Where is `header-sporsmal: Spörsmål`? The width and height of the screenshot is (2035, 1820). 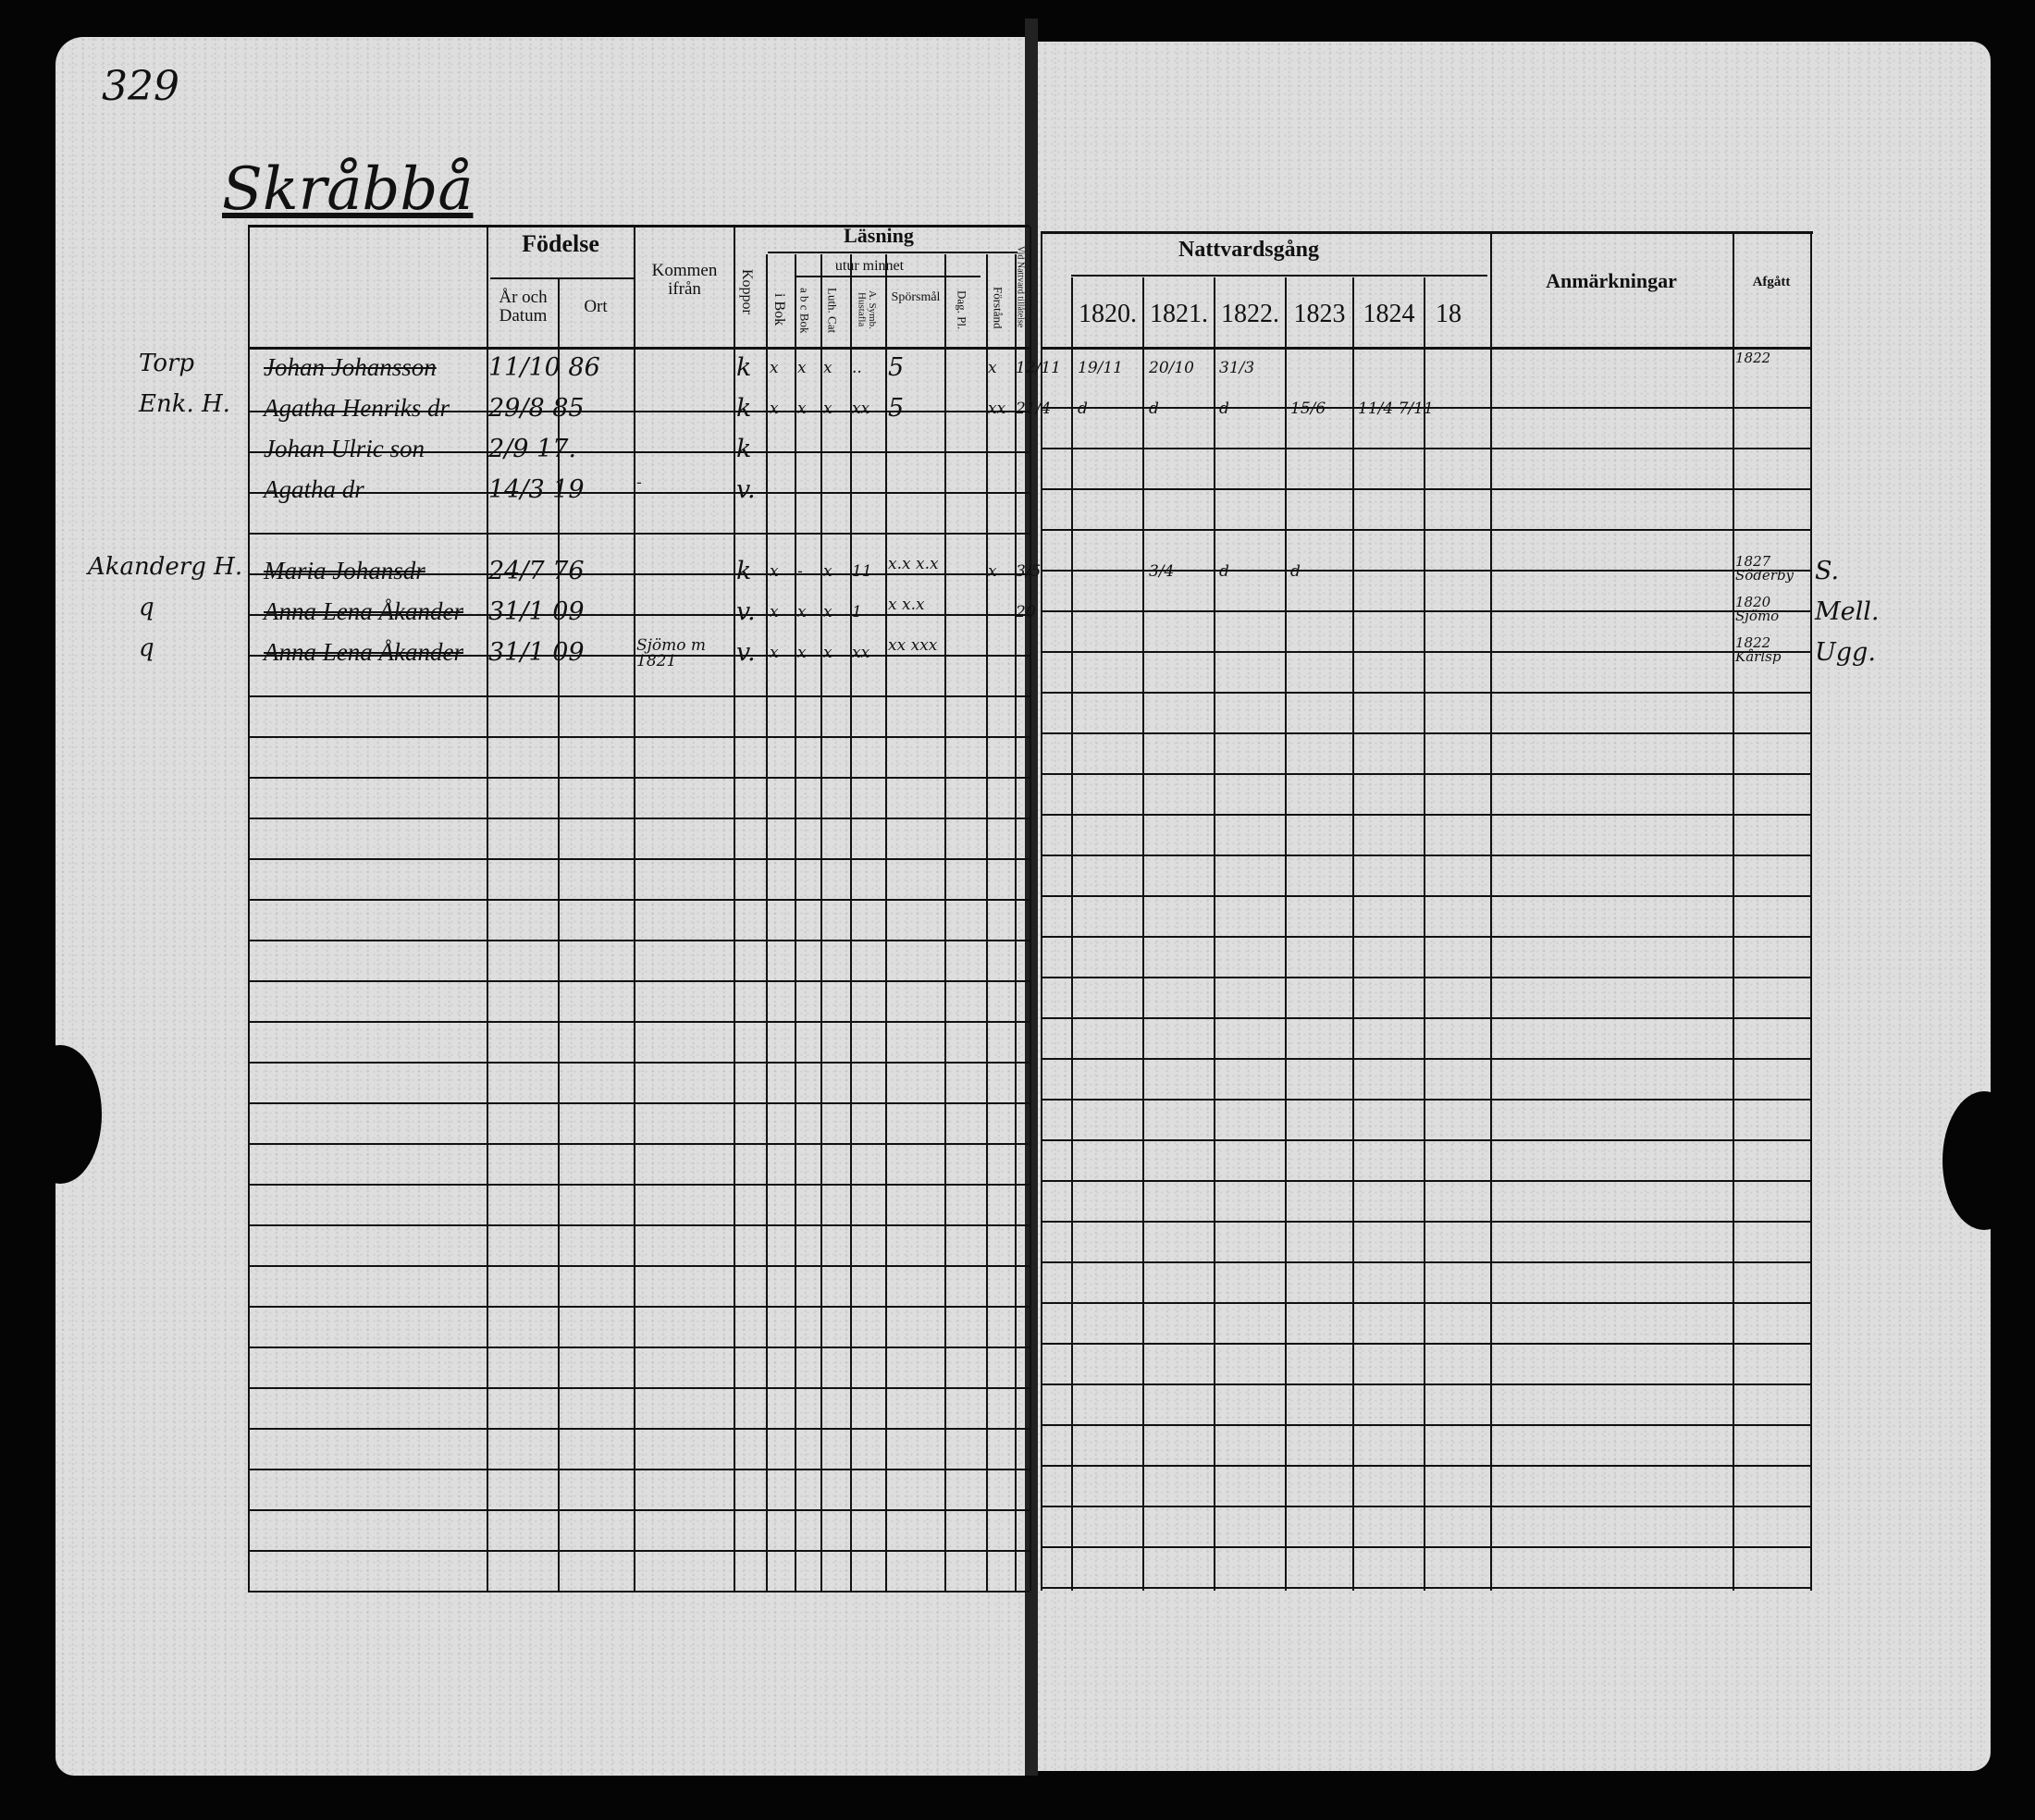 header-sporsmal: Spörsmål is located at coordinates (916, 297).